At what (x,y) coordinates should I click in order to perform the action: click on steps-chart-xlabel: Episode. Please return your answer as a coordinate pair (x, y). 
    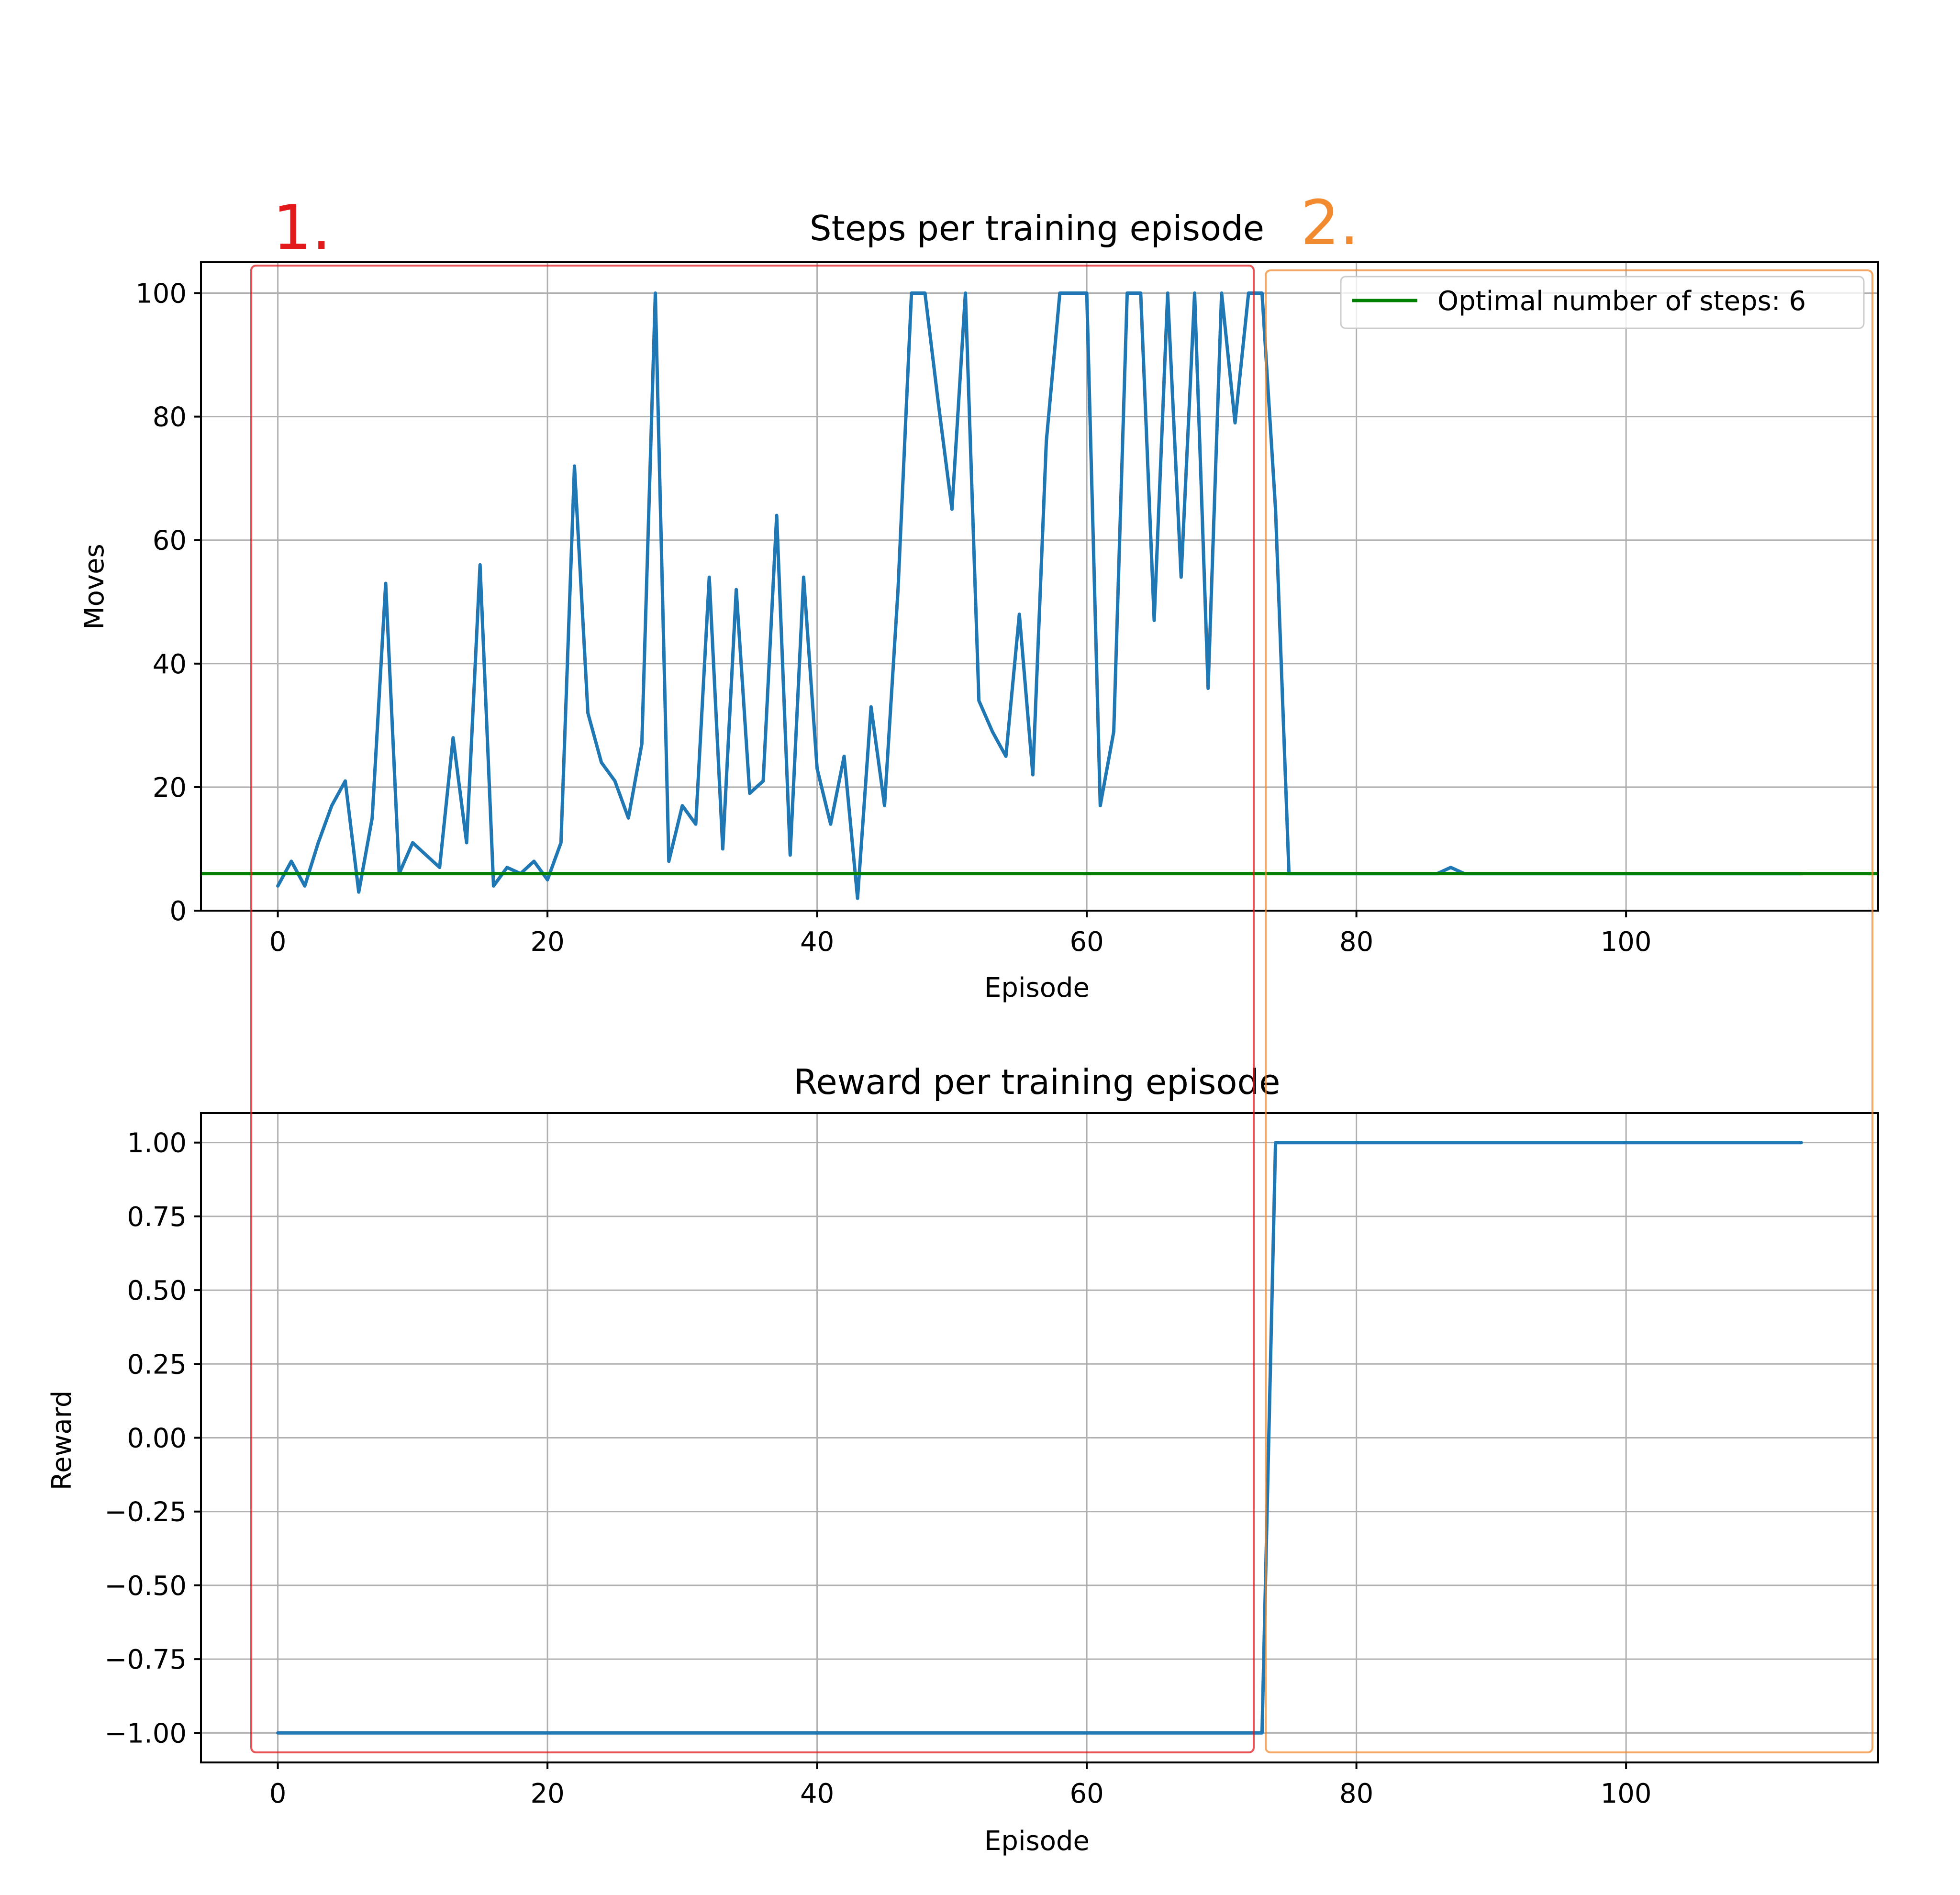
    Looking at the image, I should click on (1037, 987).